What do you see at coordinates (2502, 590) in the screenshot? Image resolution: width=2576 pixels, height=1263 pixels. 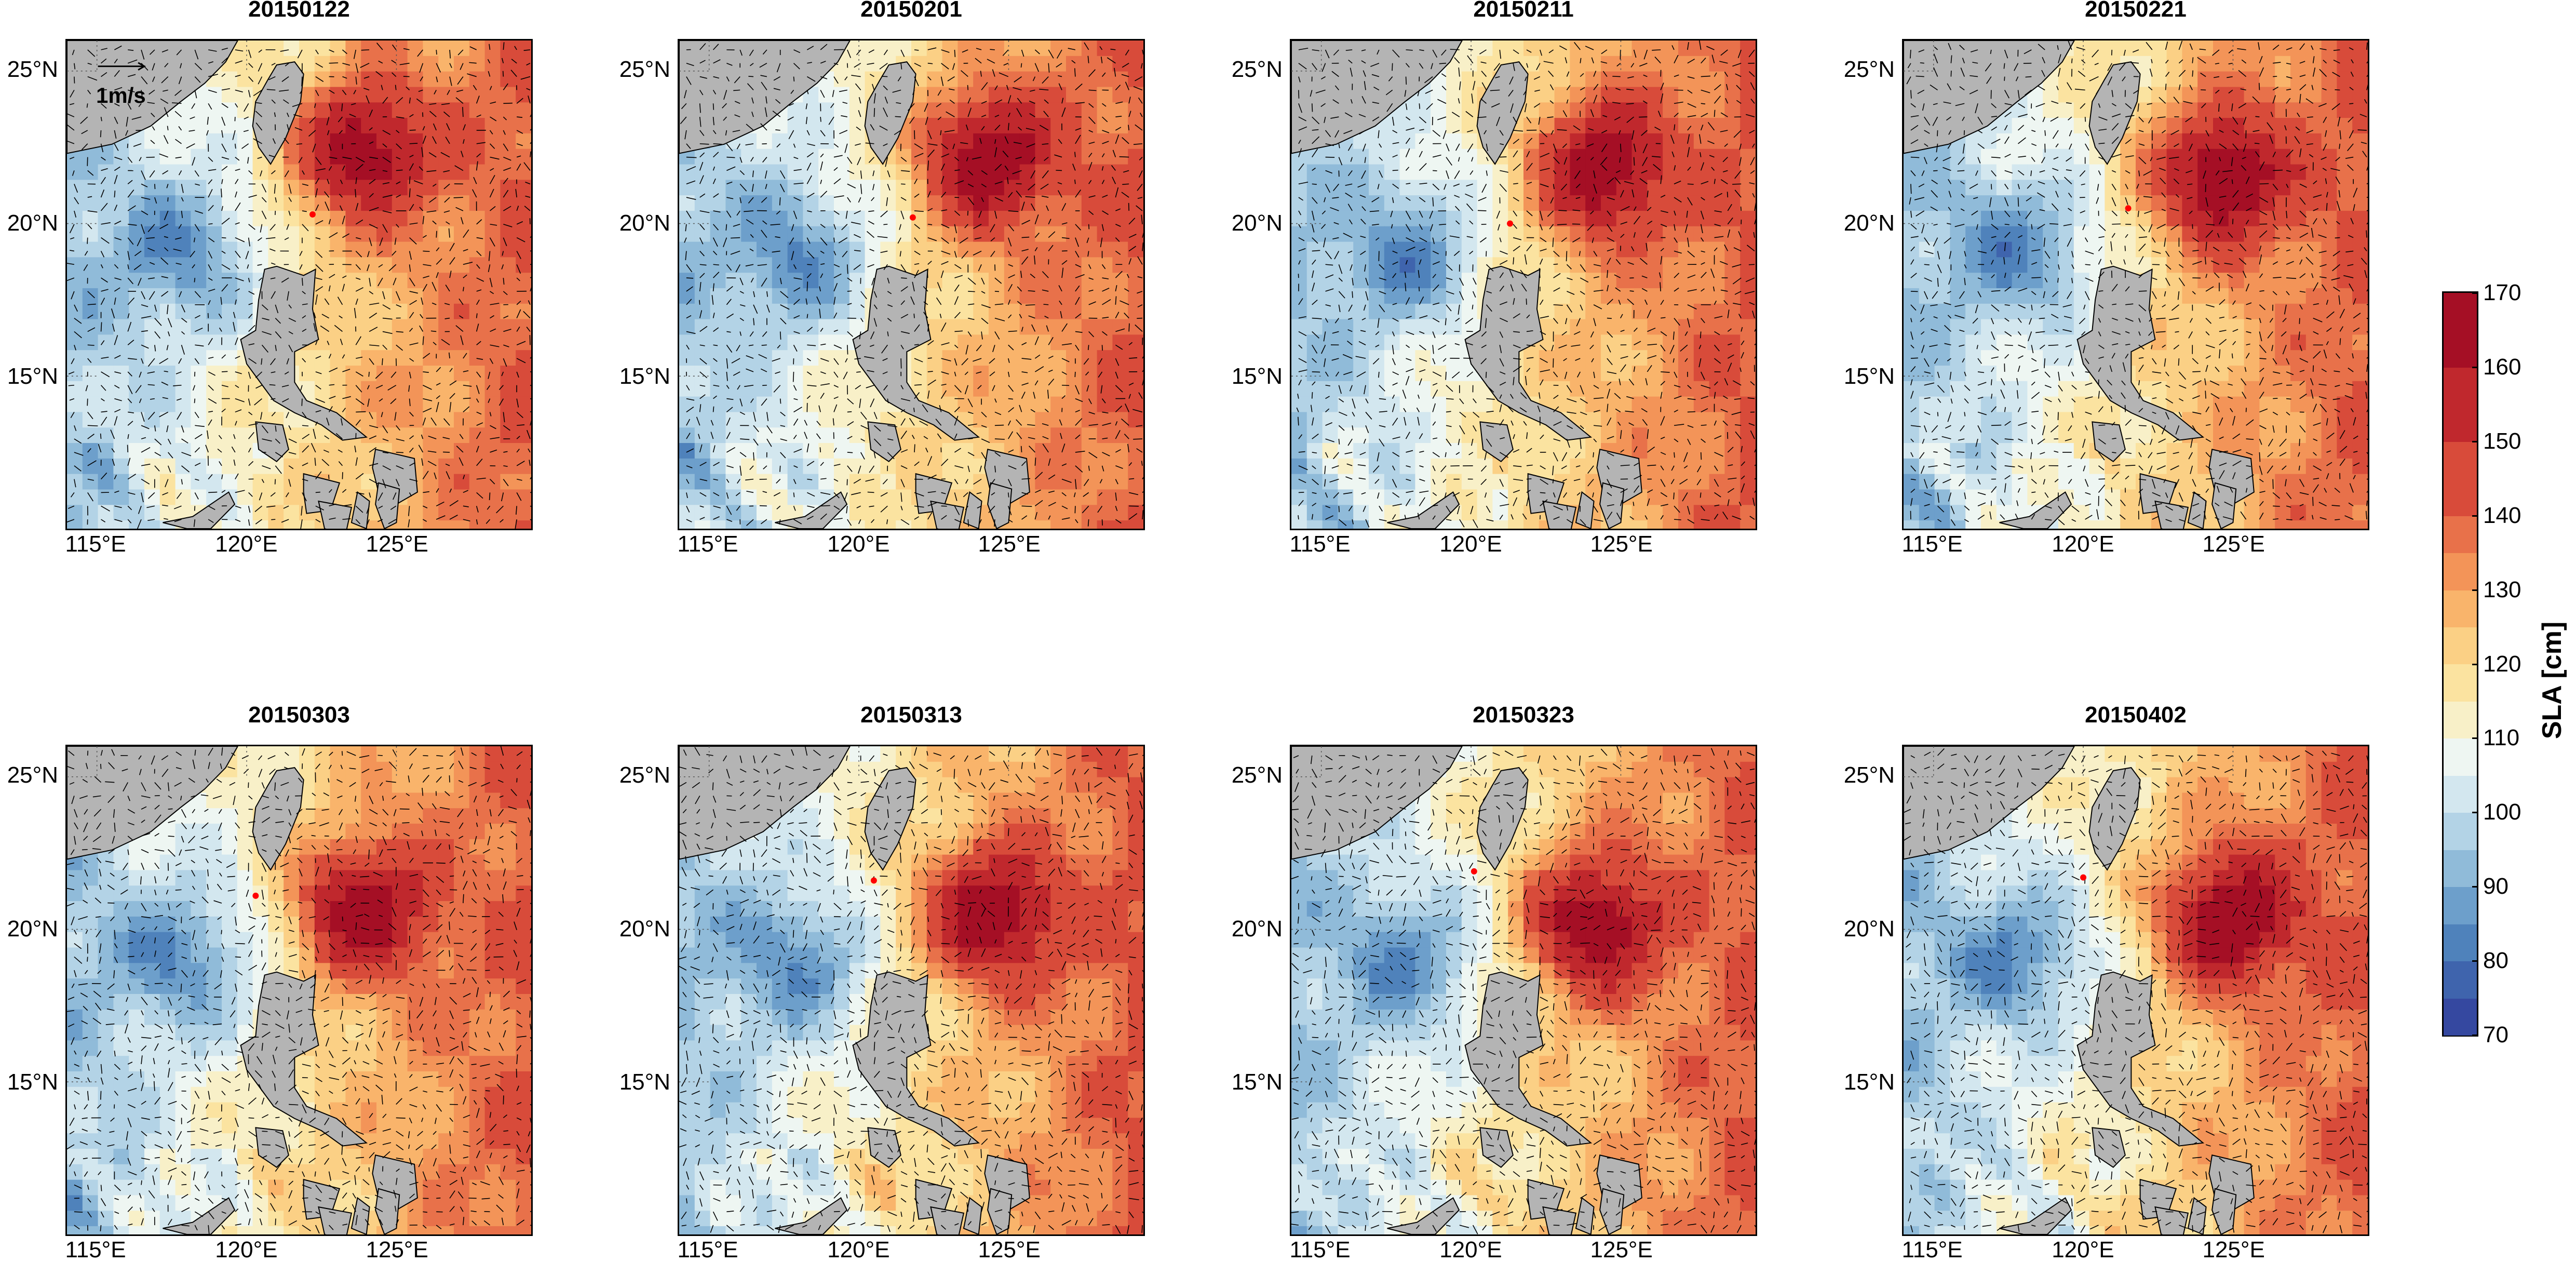 I see `colorbar-tick-label: 130` at bounding box center [2502, 590].